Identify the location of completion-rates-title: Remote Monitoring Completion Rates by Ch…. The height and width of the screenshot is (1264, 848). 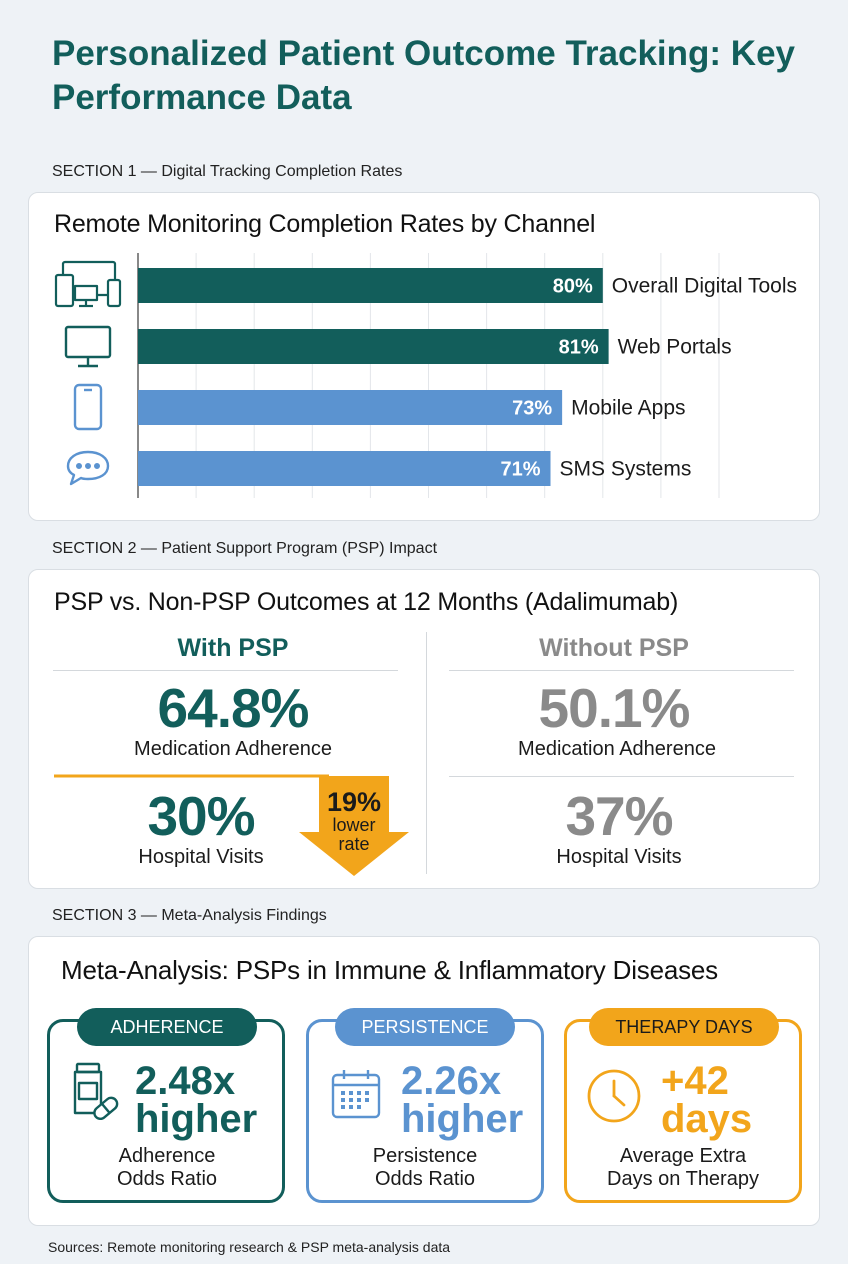
(325, 224).